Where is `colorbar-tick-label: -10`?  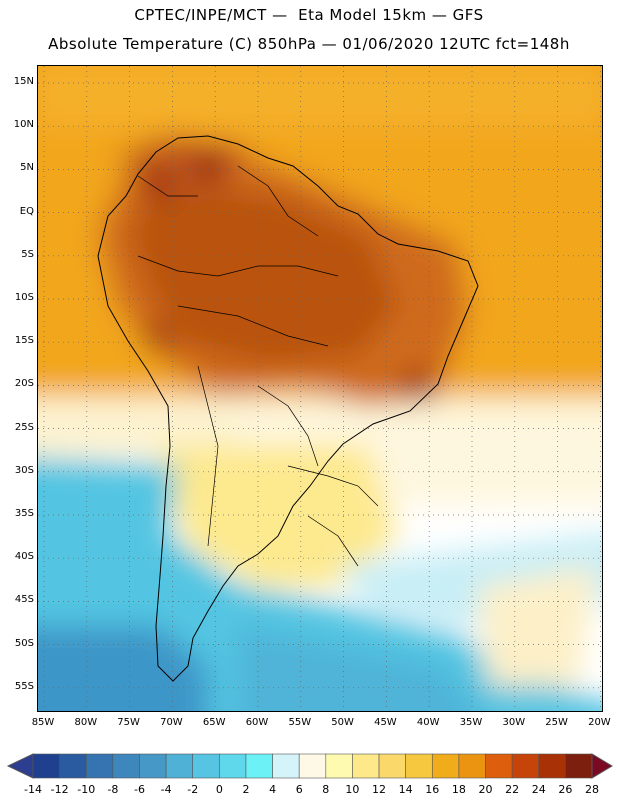 colorbar-tick-label: -10 is located at coordinates (86, 789).